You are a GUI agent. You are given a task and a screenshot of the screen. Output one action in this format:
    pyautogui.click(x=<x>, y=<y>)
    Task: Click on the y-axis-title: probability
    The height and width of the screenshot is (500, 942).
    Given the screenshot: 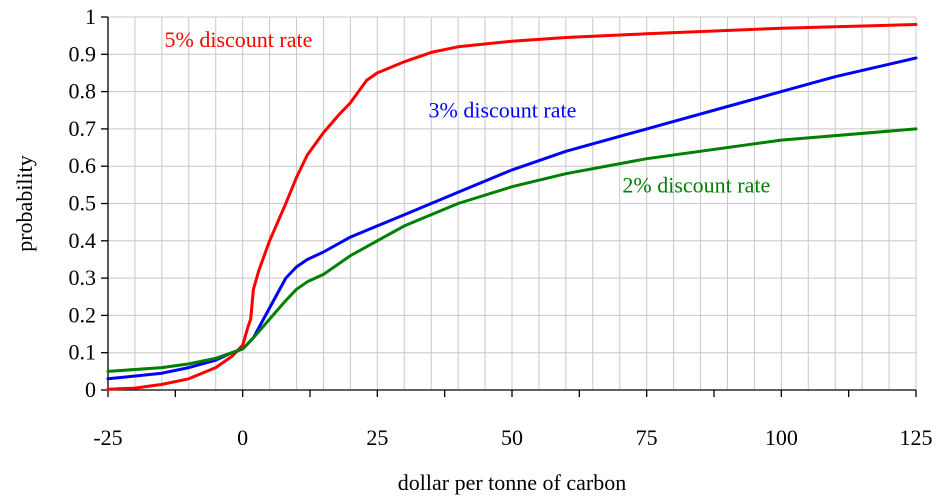 What is the action you would take?
    pyautogui.click(x=24, y=203)
    